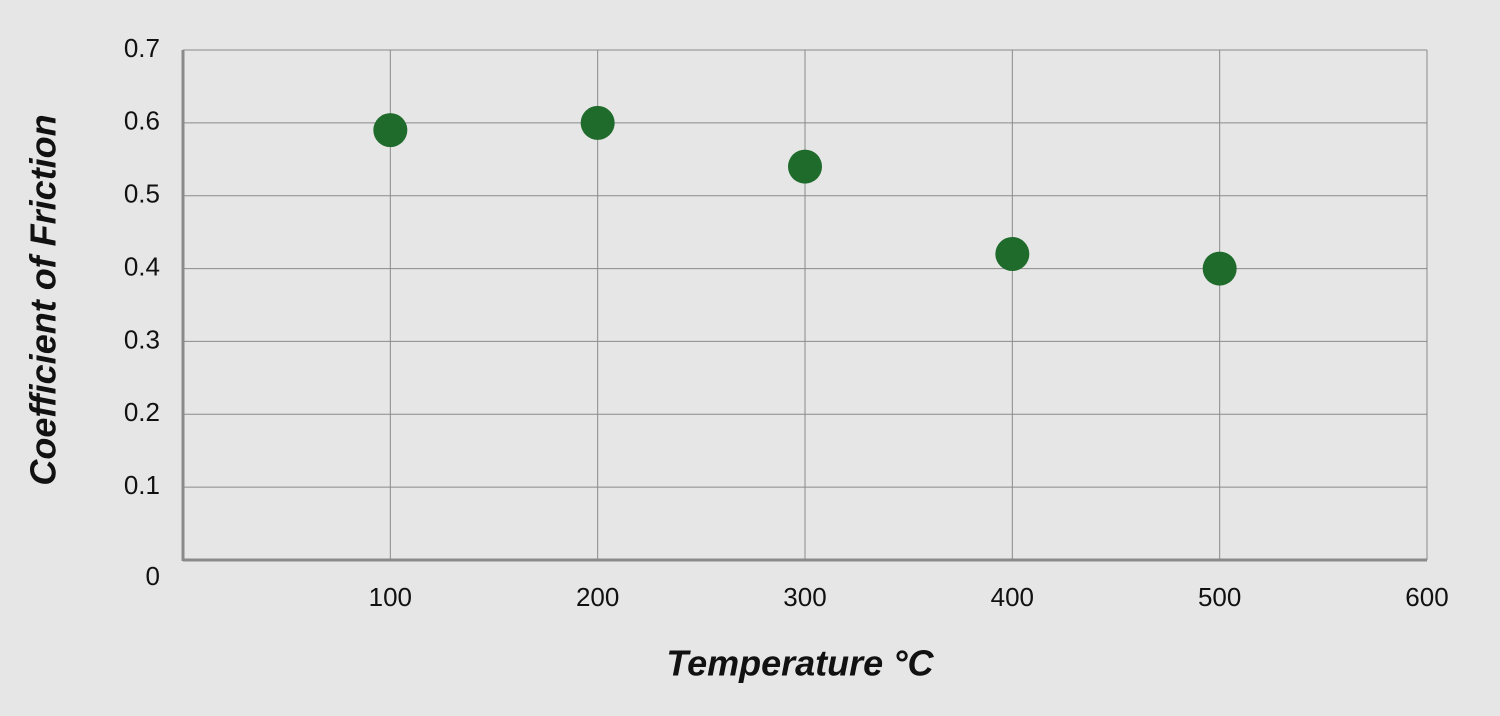  What do you see at coordinates (1219, 597) in the screenshot?
I see `x-tick-label: 500` at bounding box center [1219, 597].